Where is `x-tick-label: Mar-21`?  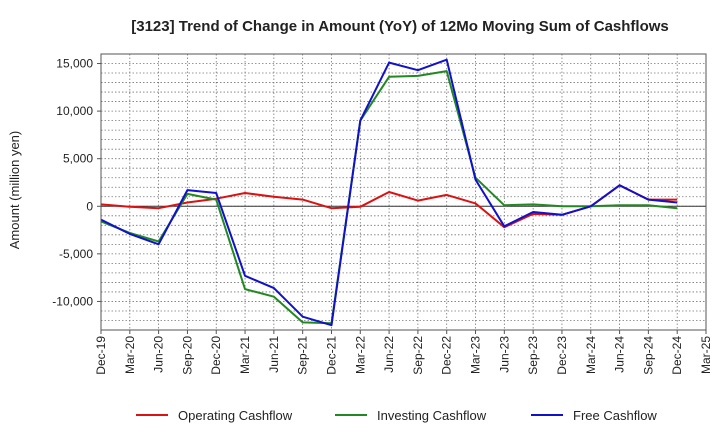 x-tick-label: Mar-21 is located at coordinates (245, 355).